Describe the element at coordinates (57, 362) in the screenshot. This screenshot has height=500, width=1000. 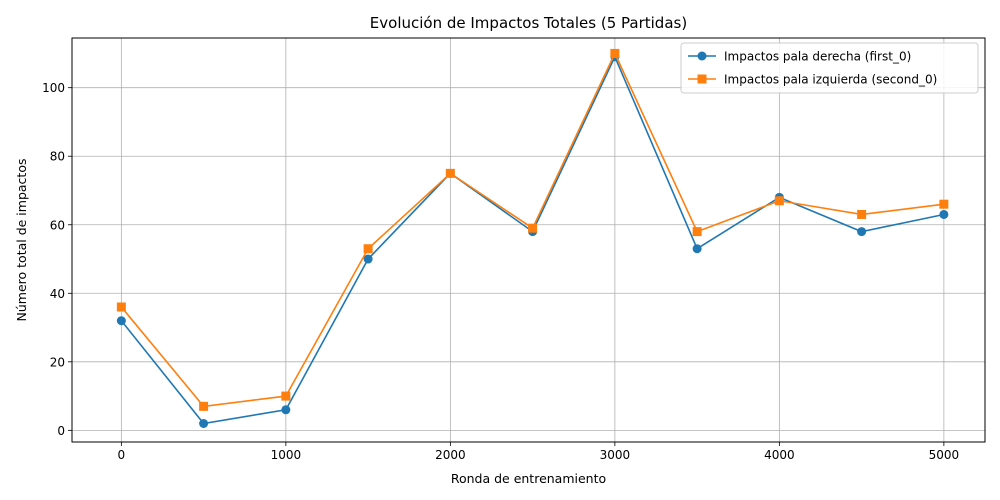
I see `y-tick-label: 20` at that location.